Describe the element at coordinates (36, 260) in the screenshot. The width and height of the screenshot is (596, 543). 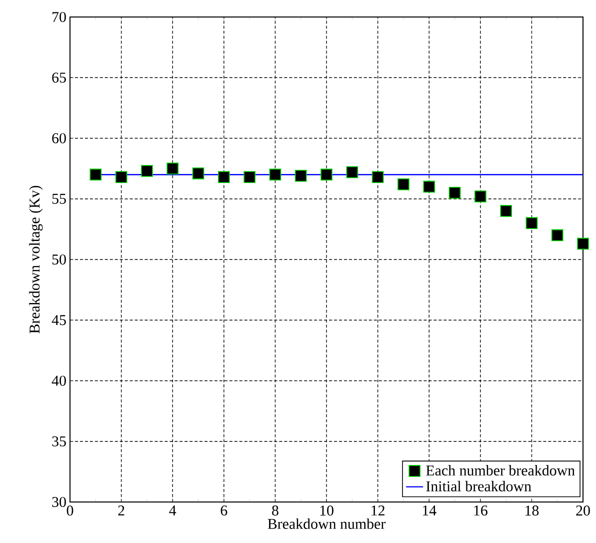
I see `y-axis-title: Breakdown voltage (Kv)` at that location.